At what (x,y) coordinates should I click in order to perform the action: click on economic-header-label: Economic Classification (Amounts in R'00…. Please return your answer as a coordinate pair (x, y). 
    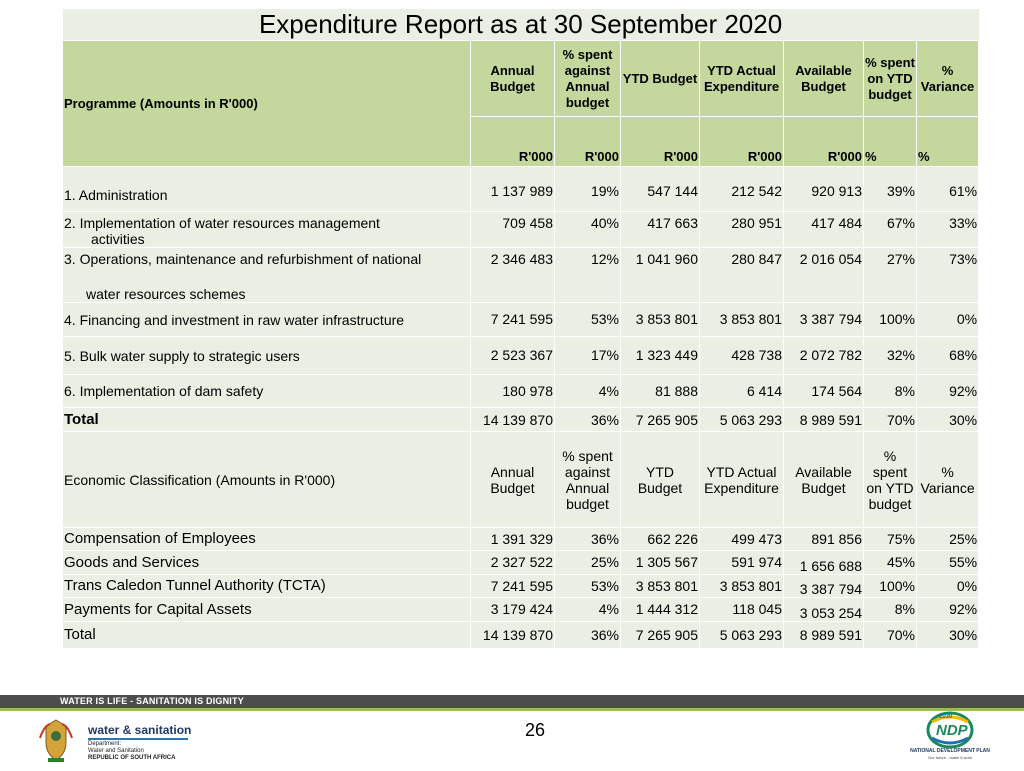
    Looking at the image, I should click on (266, 479).